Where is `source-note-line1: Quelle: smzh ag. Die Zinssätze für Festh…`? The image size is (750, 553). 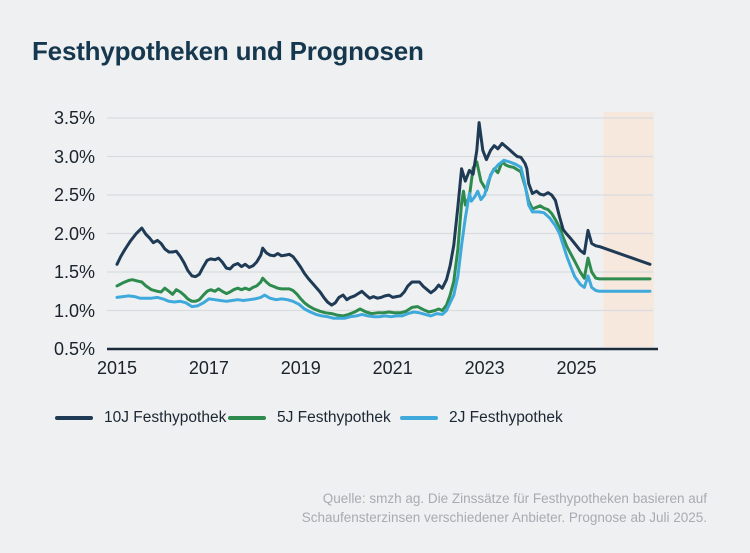 source-note-line1: Quelle: smzh ag. Die Zinssätze für Festh… is located at coordinates (514, 498).